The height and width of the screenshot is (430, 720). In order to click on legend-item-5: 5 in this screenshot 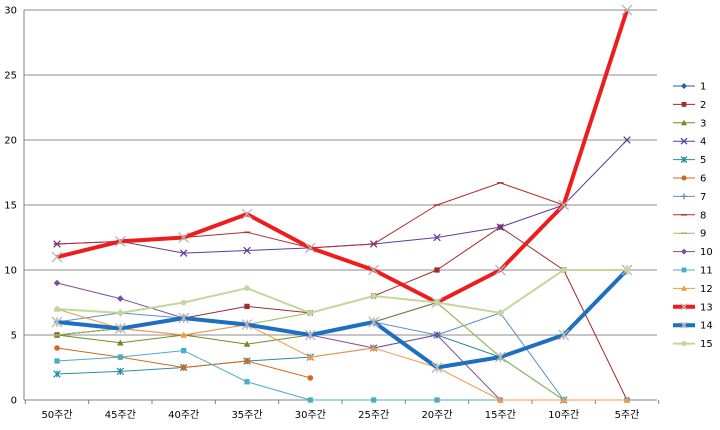, I will do `click(689, 160)`.